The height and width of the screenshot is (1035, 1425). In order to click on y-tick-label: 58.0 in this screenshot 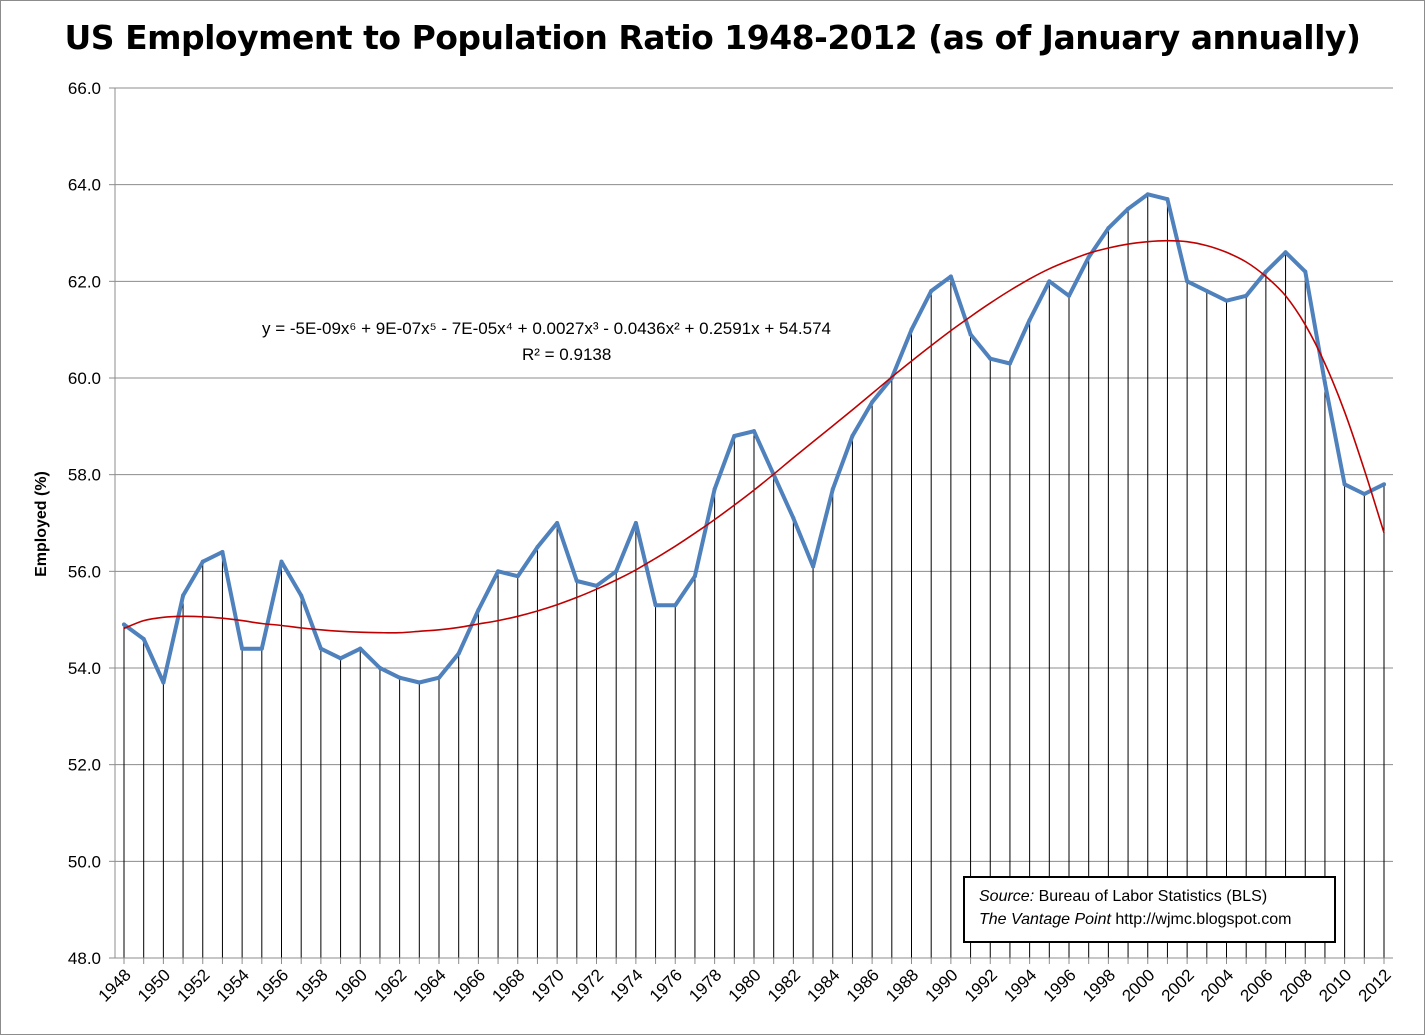, I will do `click(84, 475)`.